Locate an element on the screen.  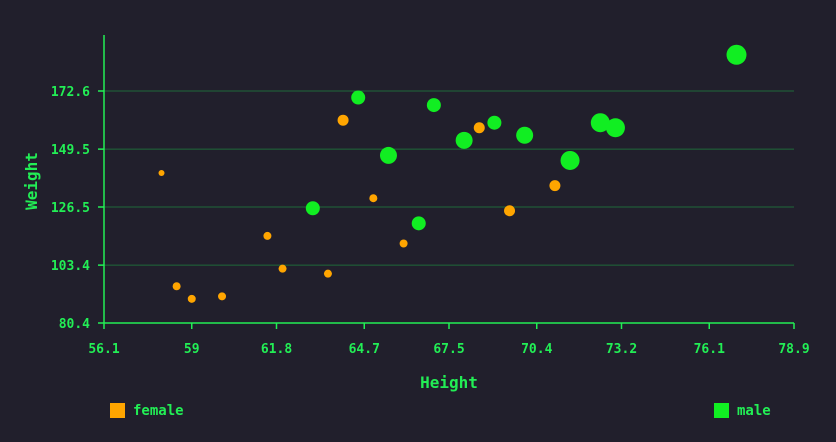
x-tick-label: 76.1 is located at coordinates (709, 349).